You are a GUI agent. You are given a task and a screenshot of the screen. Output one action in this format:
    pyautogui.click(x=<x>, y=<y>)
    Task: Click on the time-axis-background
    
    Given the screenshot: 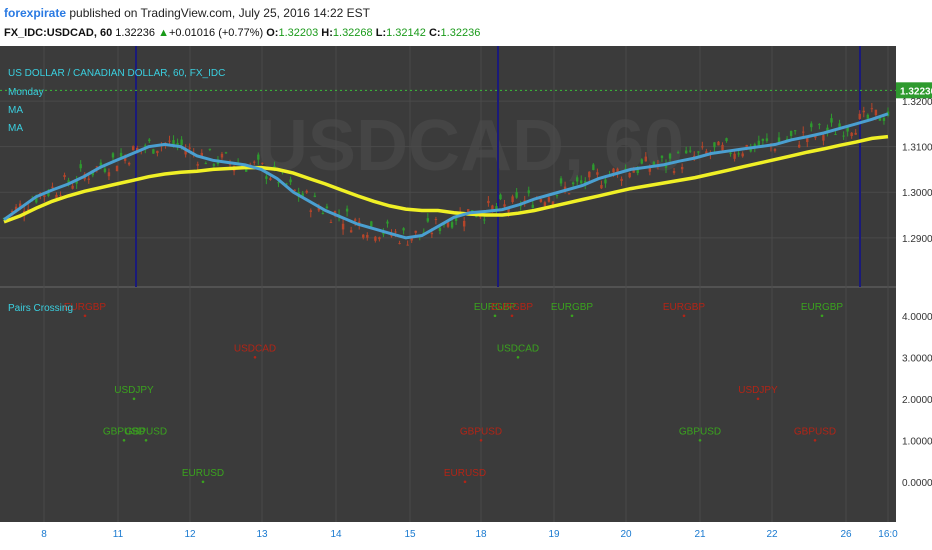 What is the action you would take?
    pyautogui.click(x=466, y=536)
    